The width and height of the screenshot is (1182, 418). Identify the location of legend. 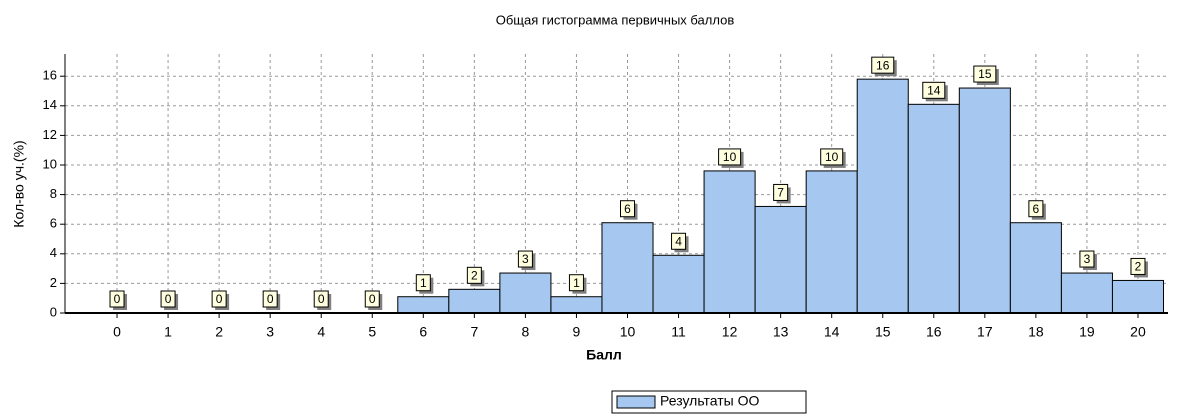
(709, 402).